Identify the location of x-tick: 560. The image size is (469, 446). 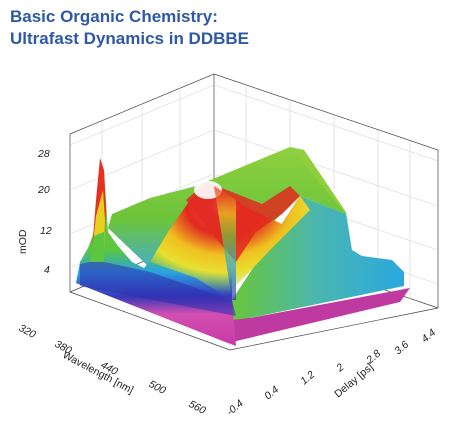
(197, 407).